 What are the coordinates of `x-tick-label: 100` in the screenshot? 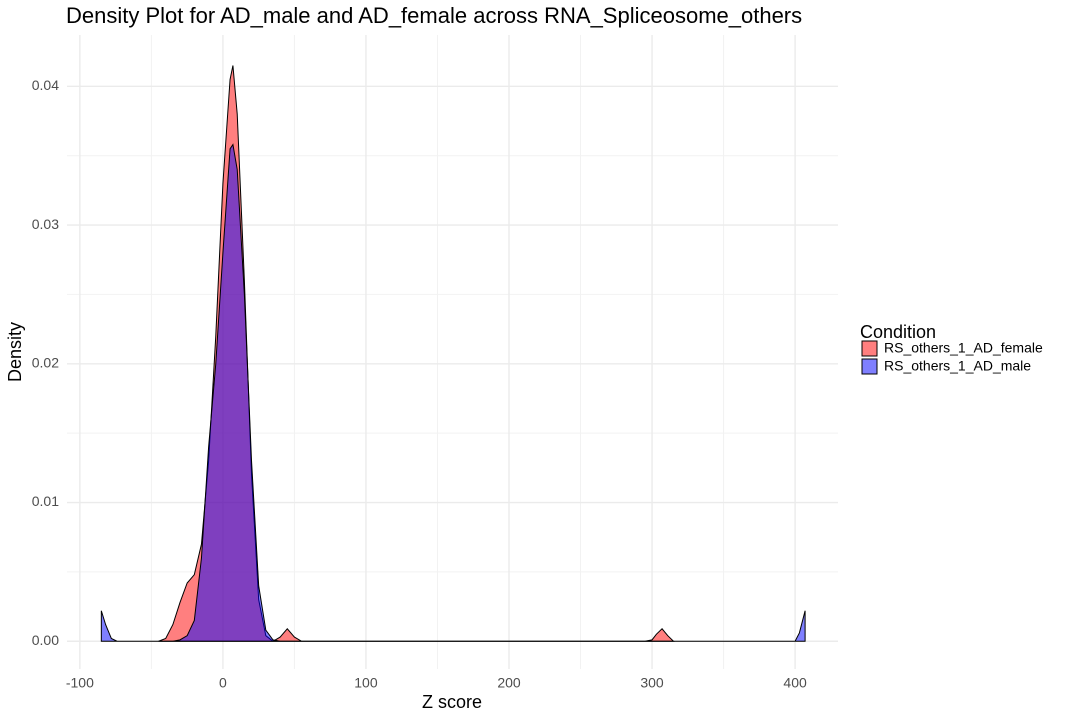 It's located at (366, 683).